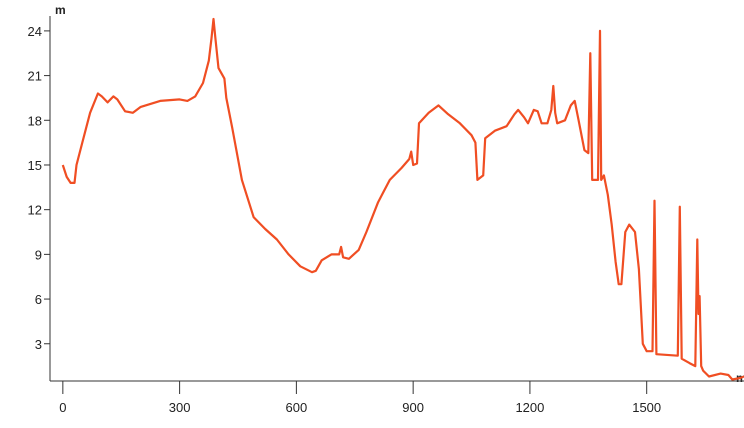 The width and height of the screenshot is (744, 428). Describe the element at coordinates (38, 299) in the screenshot. I see `y-tick-label: 6` at that location.